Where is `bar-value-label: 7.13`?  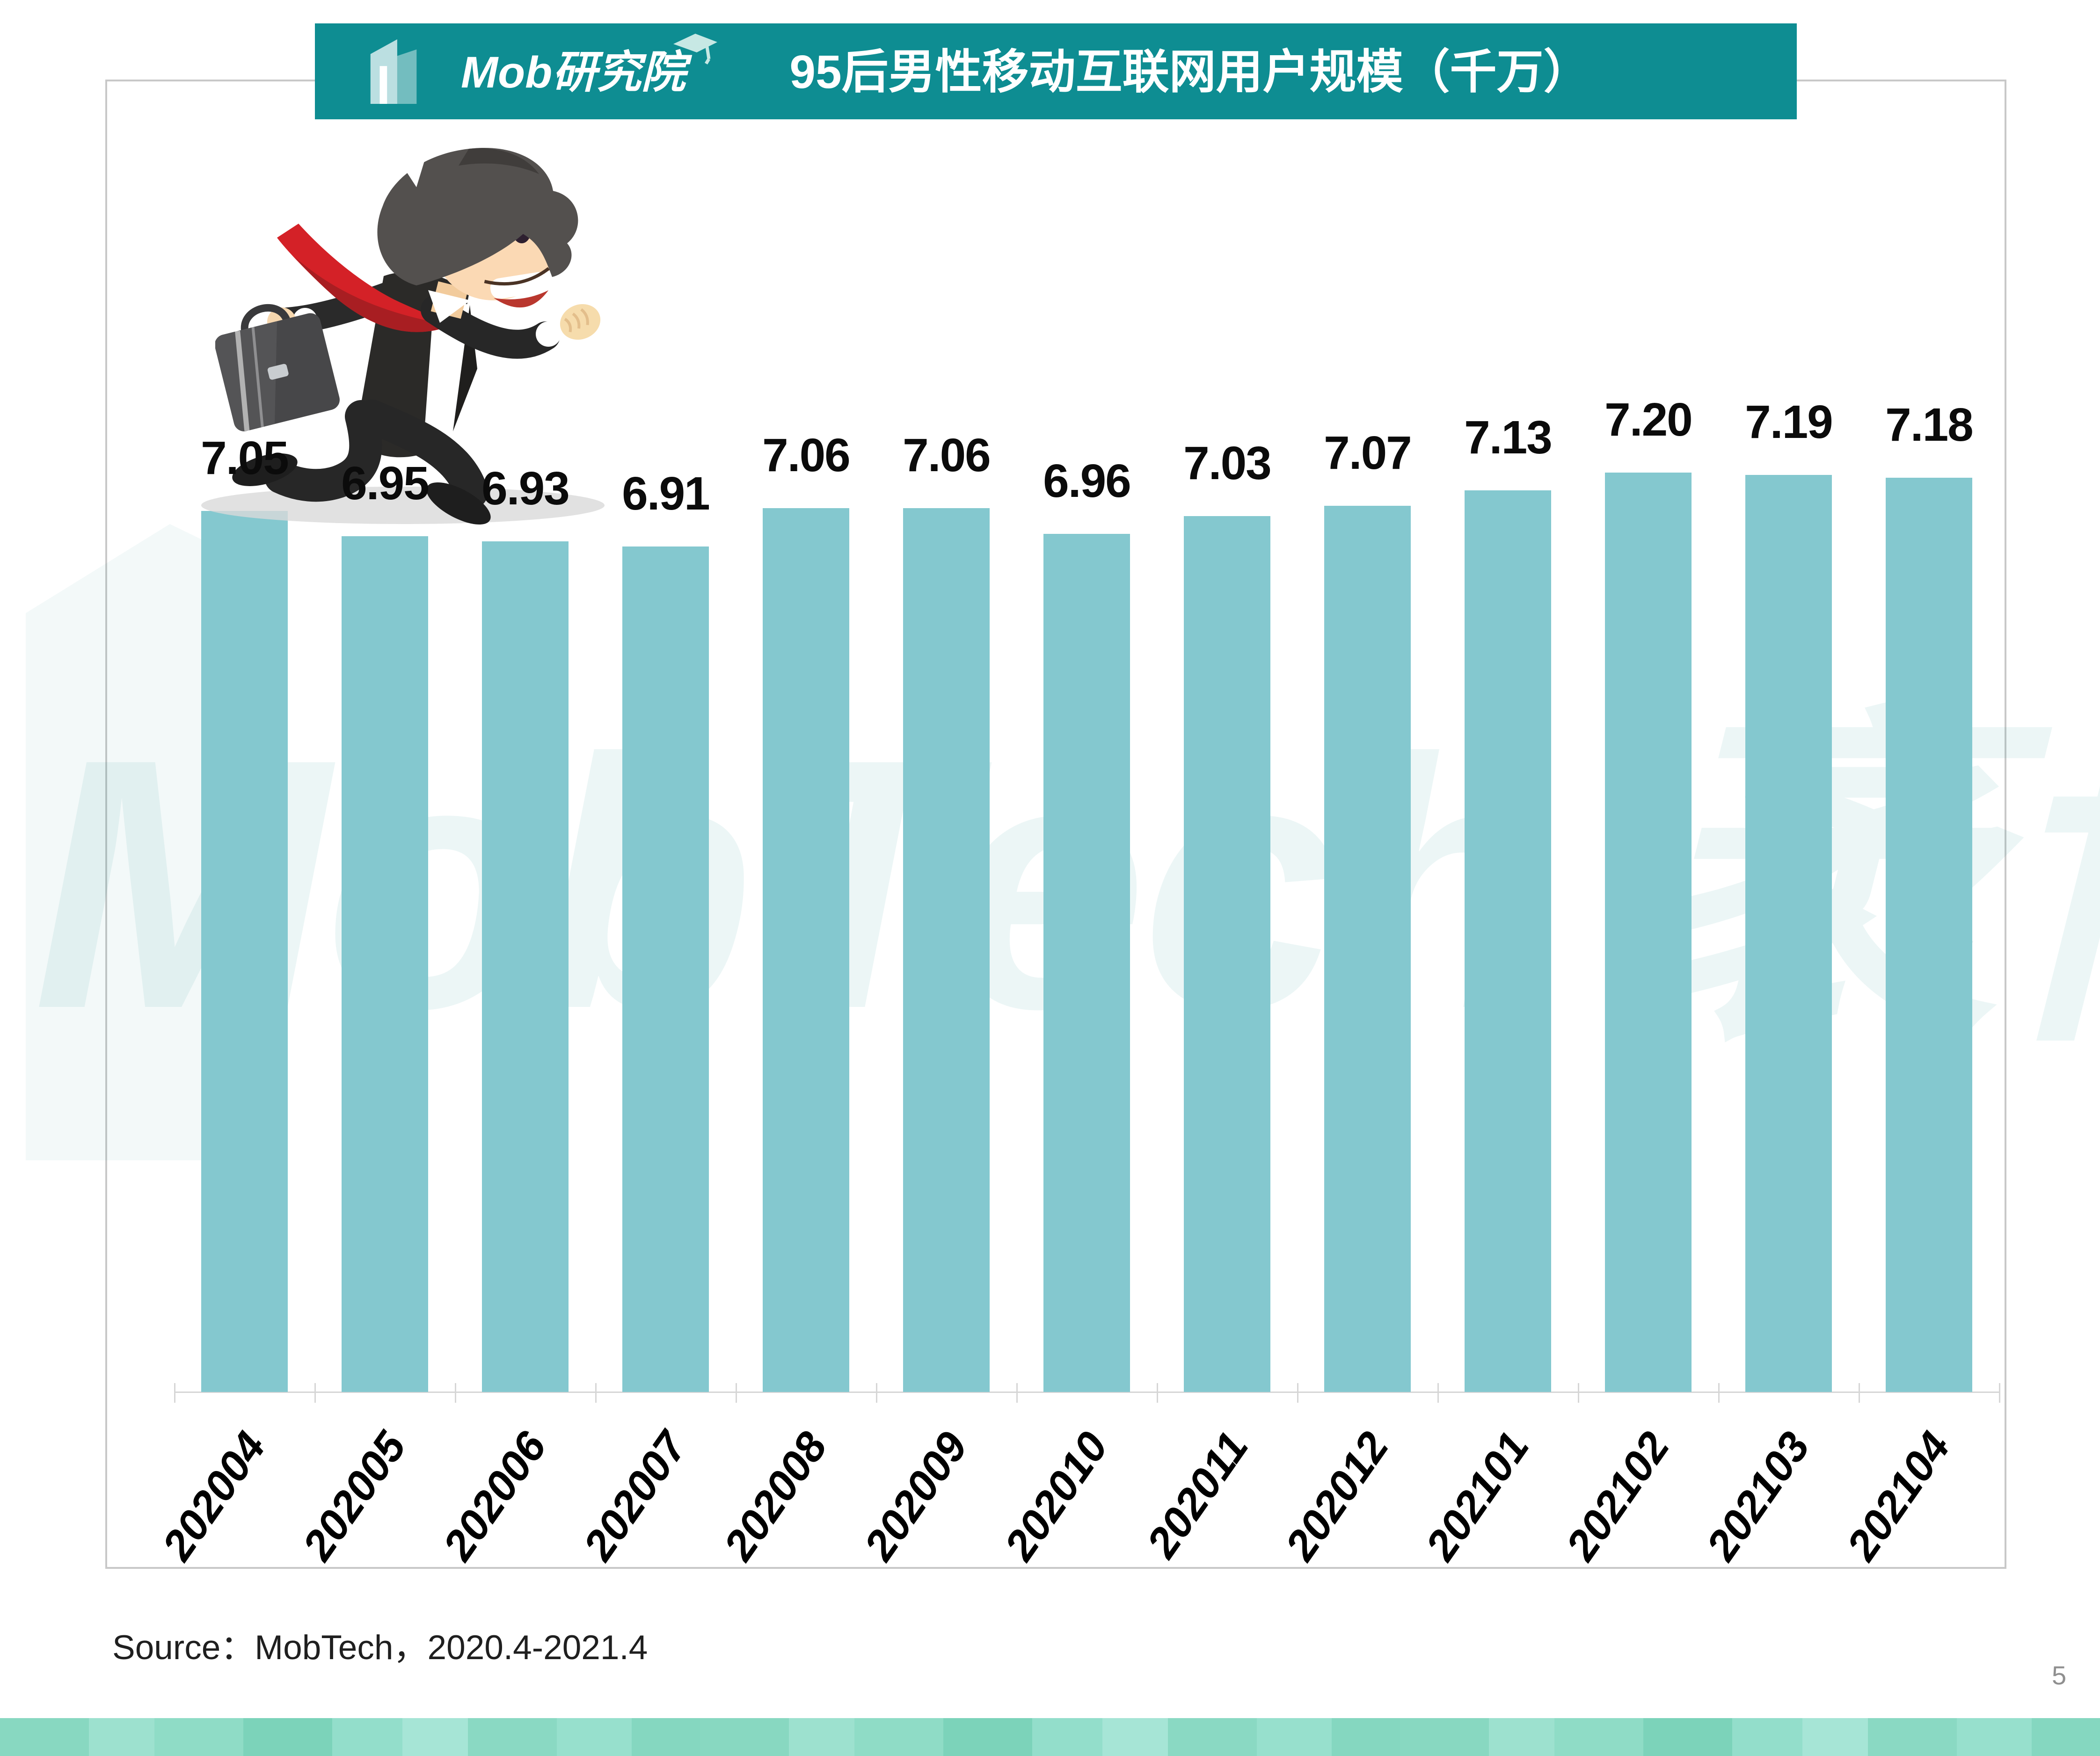
bar-value-label: 7.13 is located at coordinates (1508, 437).